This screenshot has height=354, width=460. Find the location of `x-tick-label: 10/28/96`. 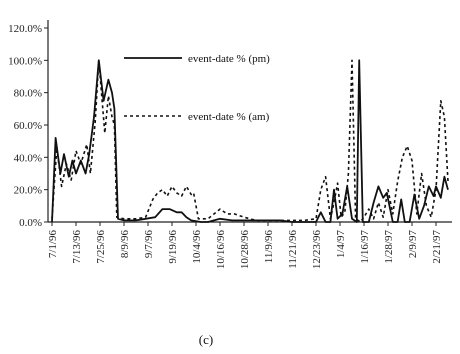

x-tick-label: 10/28/96 is located at coordinates (245, 250).